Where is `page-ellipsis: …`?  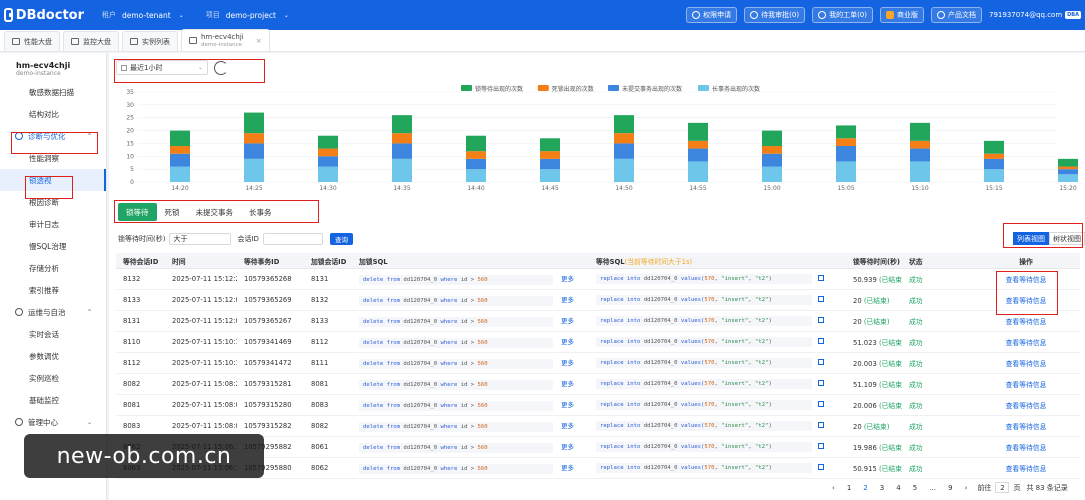
page-ellipsis: … is located at coordinates (933, 487).